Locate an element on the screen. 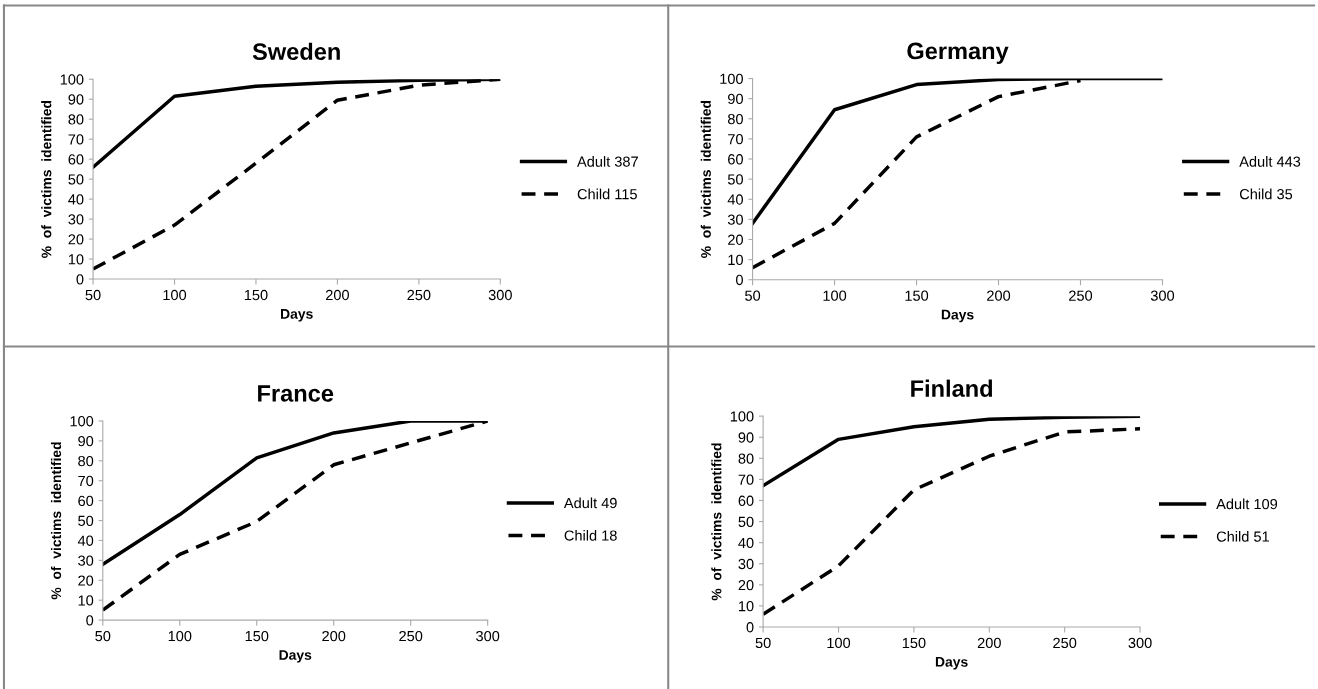  legend-label: Adult 49 is located at coordinates (590, 503).